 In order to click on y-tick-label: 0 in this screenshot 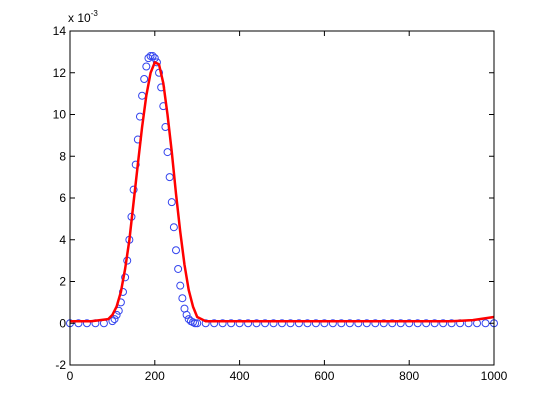, I will do `click(62, 323)`.